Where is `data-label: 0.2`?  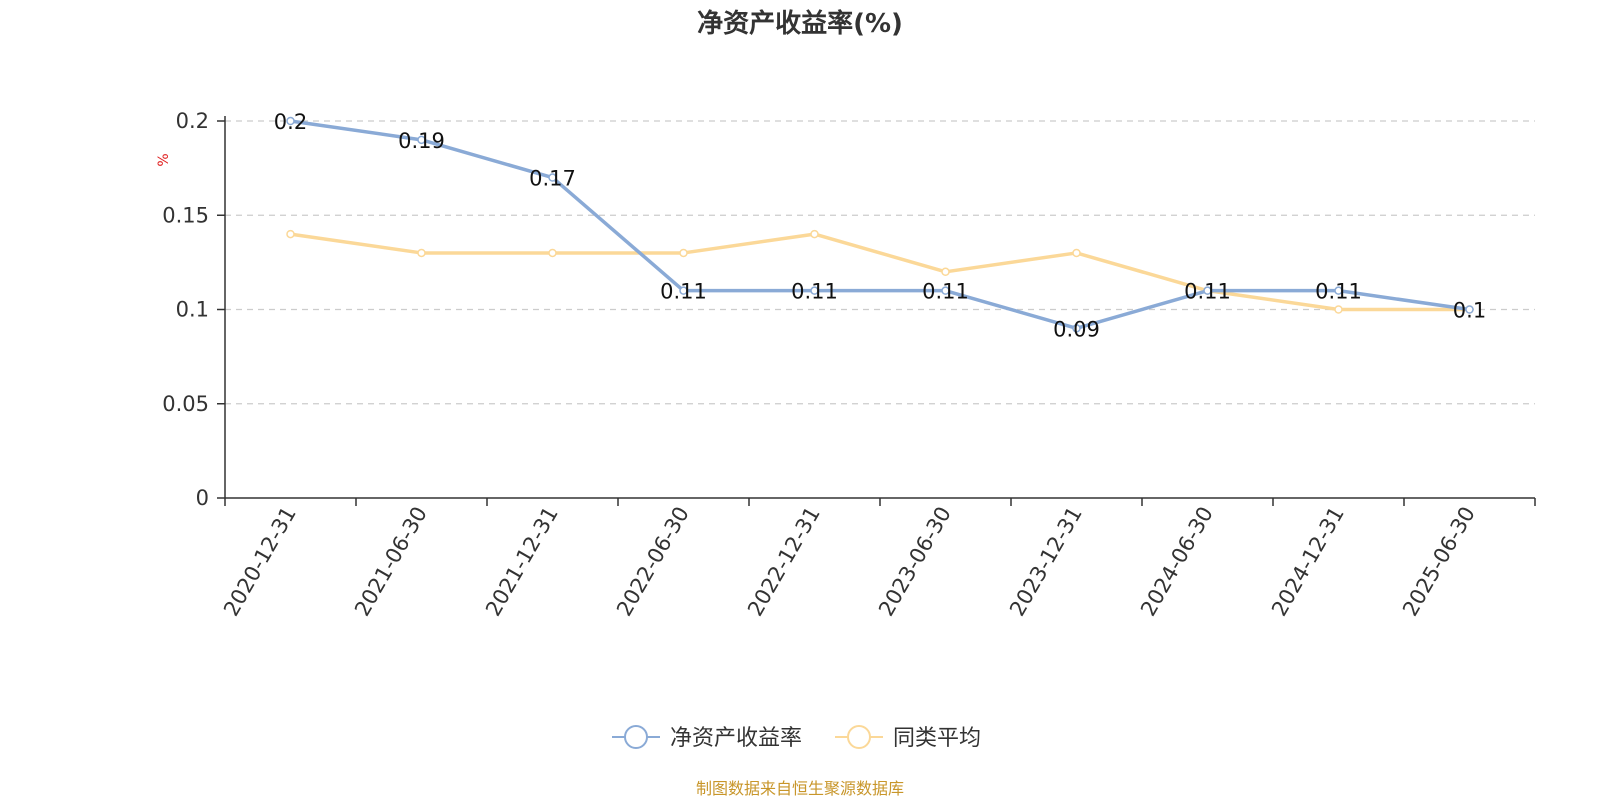 data-label: 0.2 is located at coordinates (290, 122).